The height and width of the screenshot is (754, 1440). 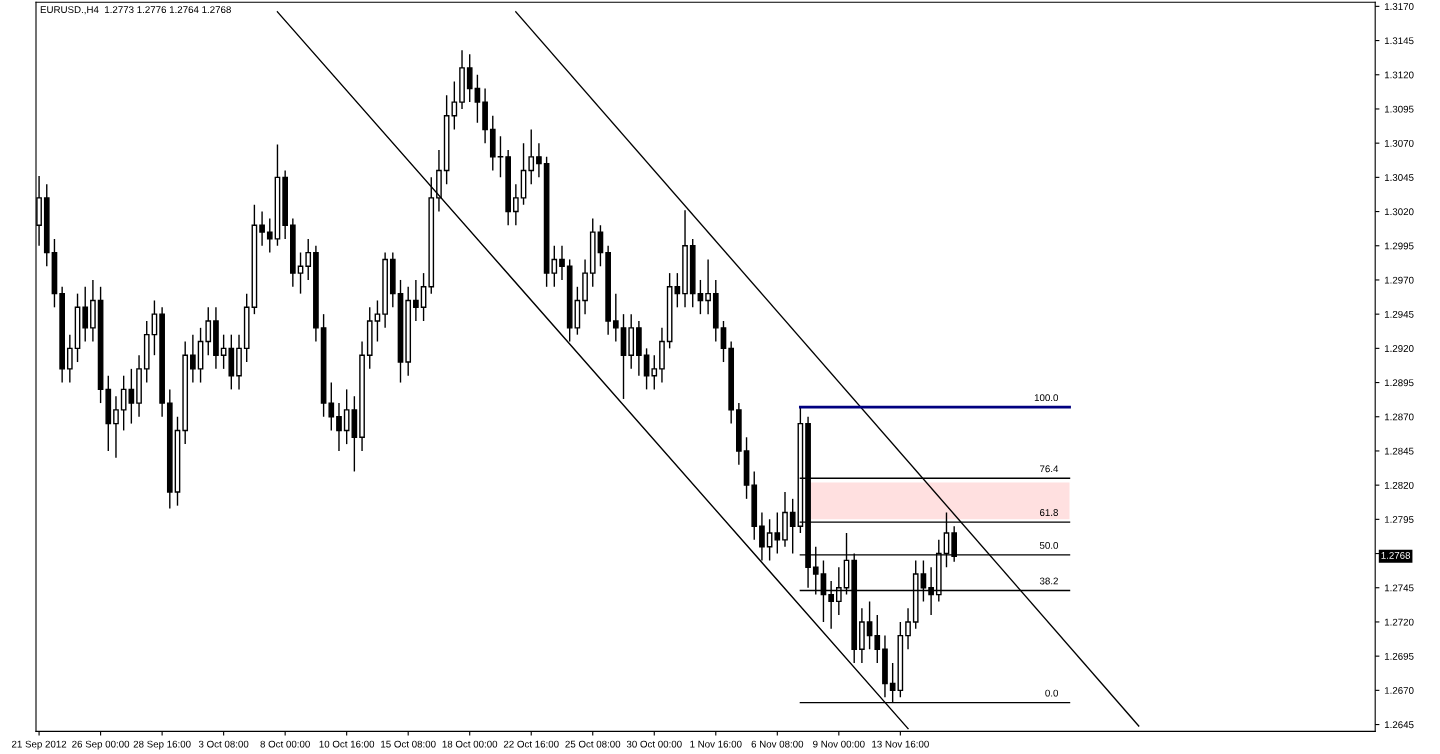 I want to click on y-tick-label: 1.3070, so click(x=1399, y=143).